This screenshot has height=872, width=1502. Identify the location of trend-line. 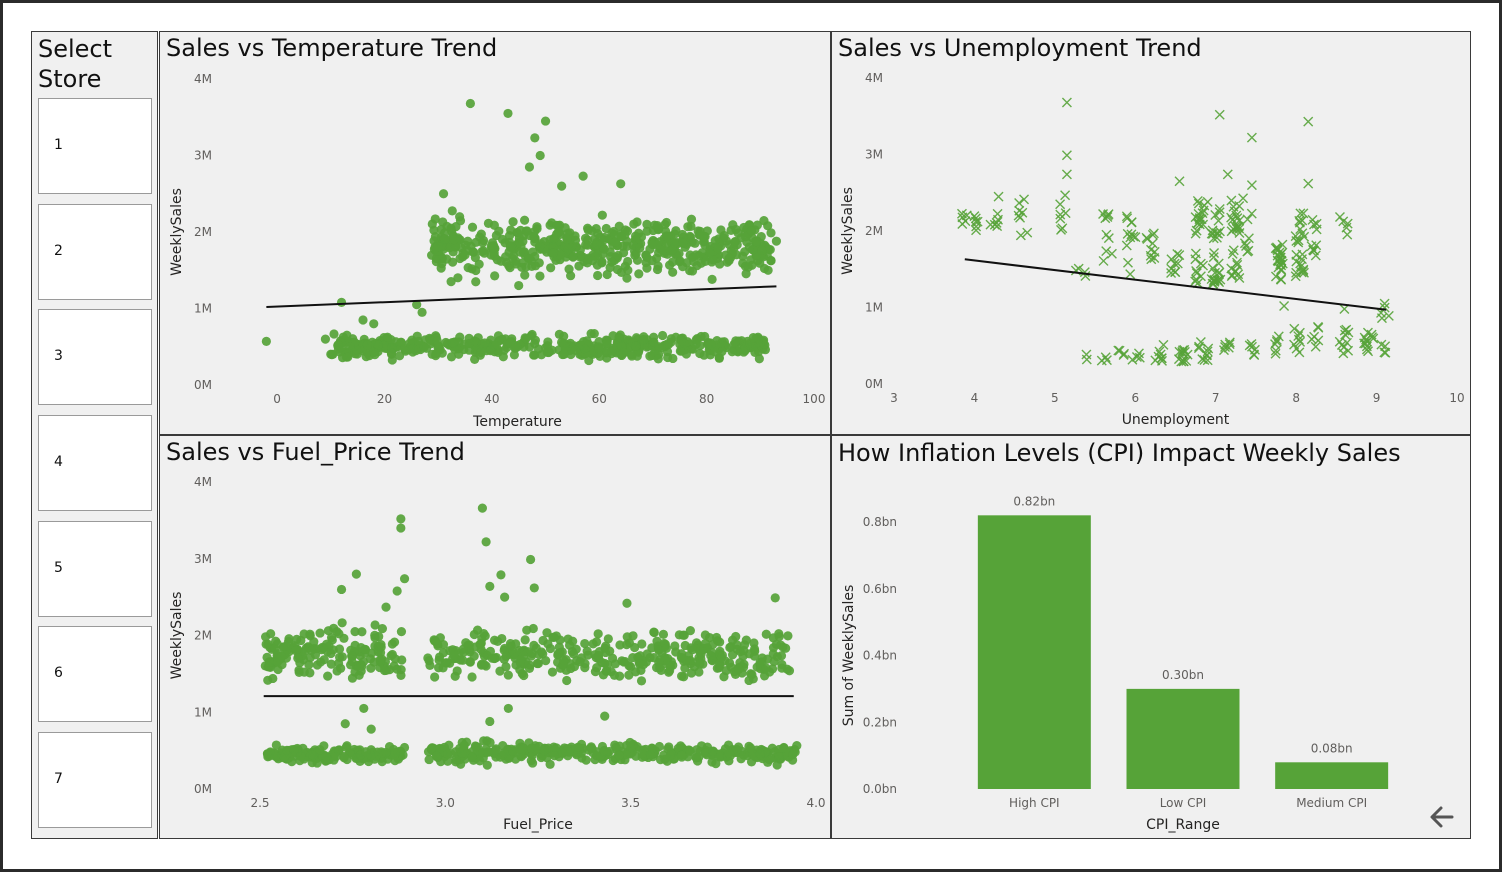
(521, 296).